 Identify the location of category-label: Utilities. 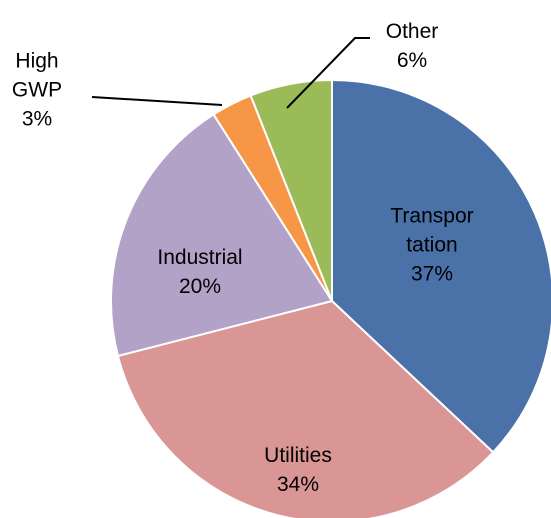
(298, 455).